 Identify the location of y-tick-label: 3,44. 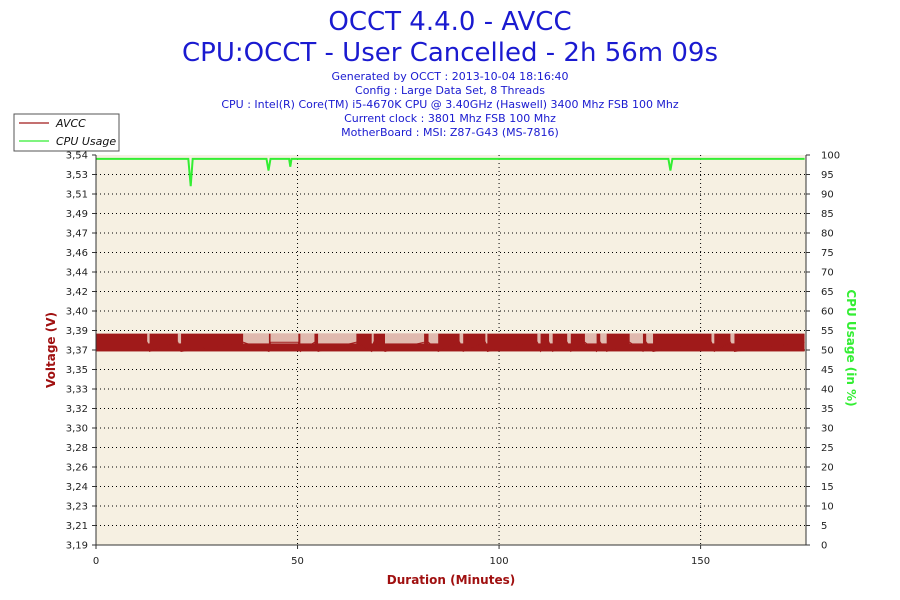
(77, 273).